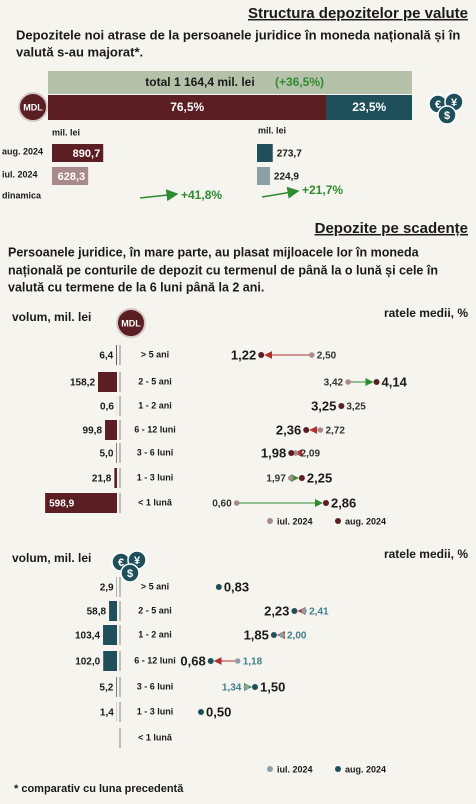 The image size is (476, 804). Describe the element at coordinates (299, 82) in the screenshot. I see `total-change: (+36,5%)` at that location.